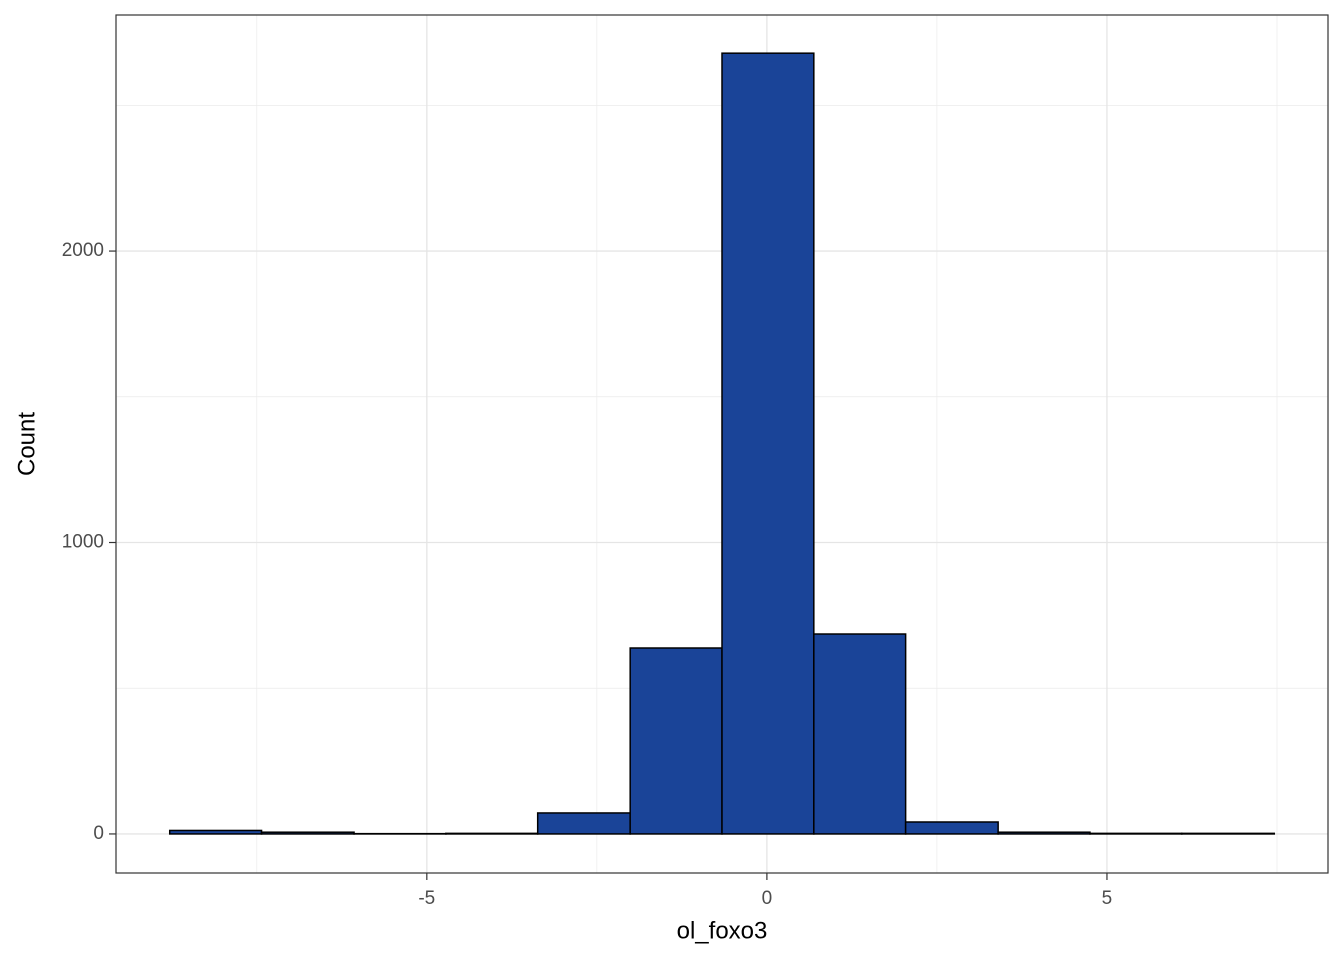 This screenshot has height=965, width=1344. I want to click on x-tick-label: 5, so click(1107, 898).